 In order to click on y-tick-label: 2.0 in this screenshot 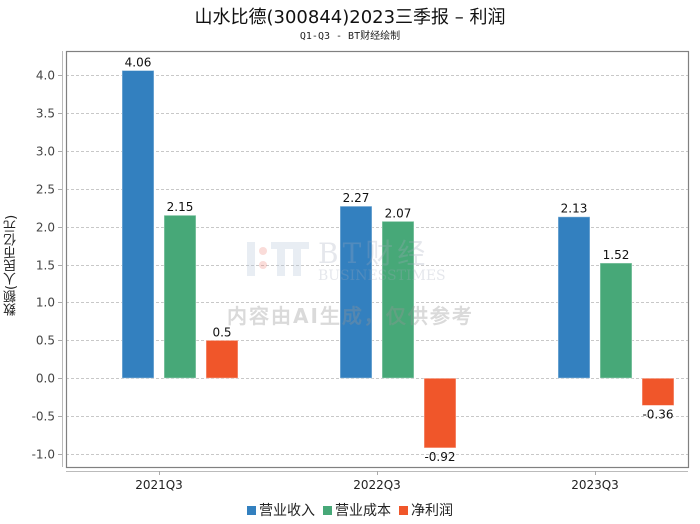, I will do `click(45, 228)`.